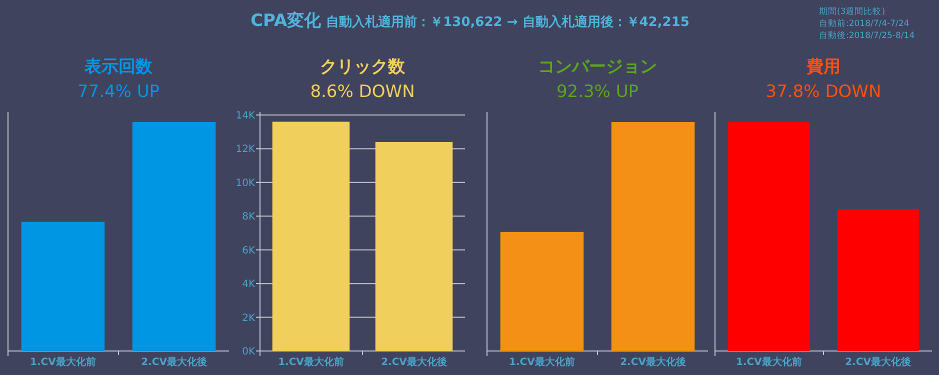 The image size is (939, 375). I want to click on y-tick-label: 2K, so click(249, 318).